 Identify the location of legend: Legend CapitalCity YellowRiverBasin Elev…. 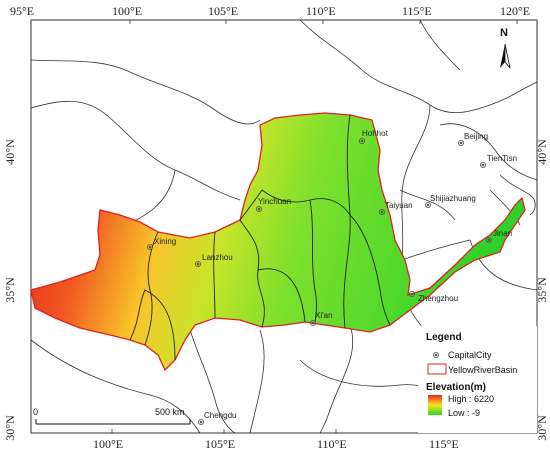
(477, 379).